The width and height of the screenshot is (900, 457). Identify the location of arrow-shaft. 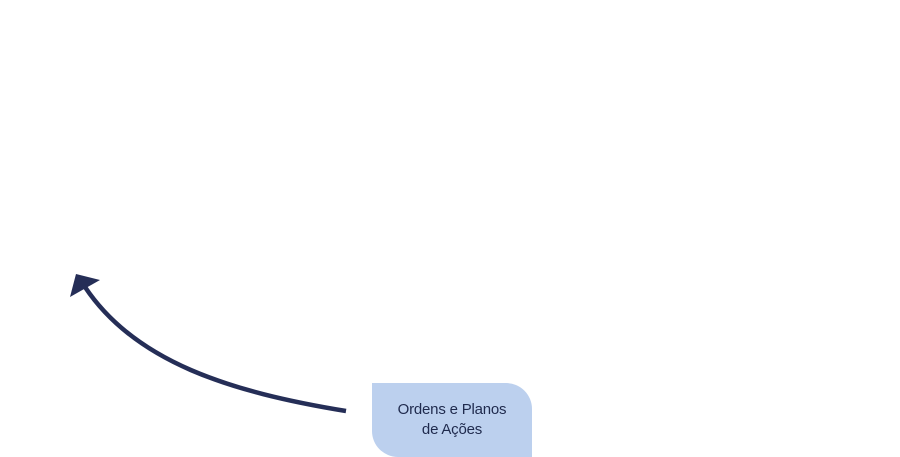
(215, 349).